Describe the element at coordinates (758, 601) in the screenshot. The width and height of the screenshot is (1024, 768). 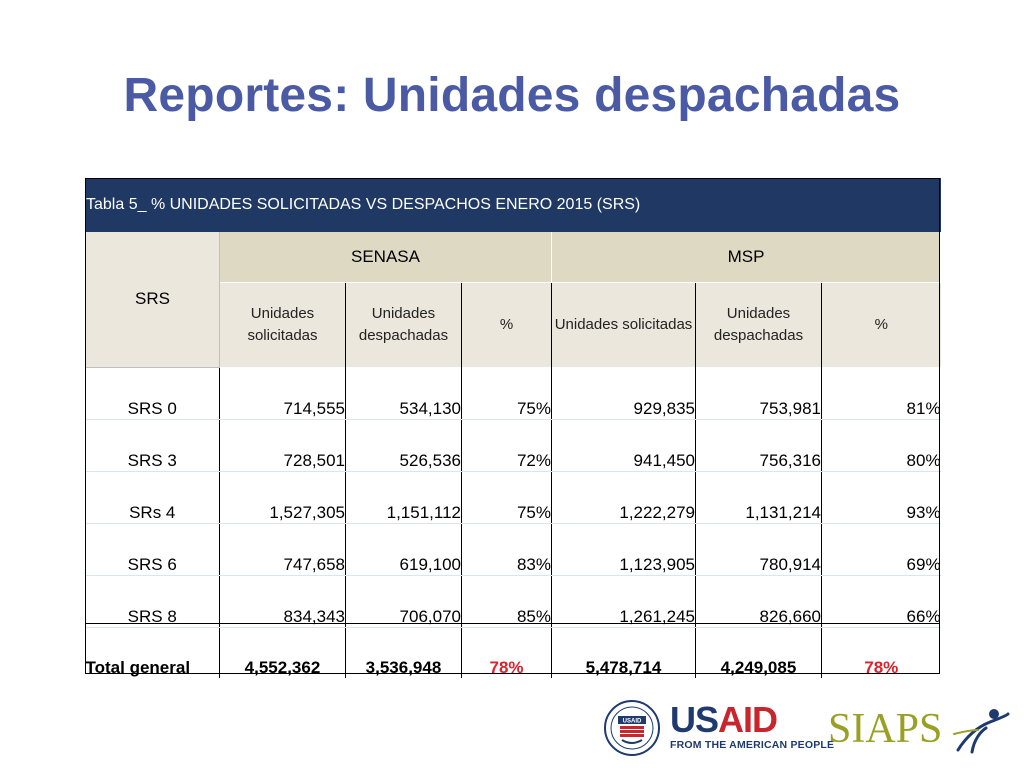
I see `table-cell: 826,660` at that location.